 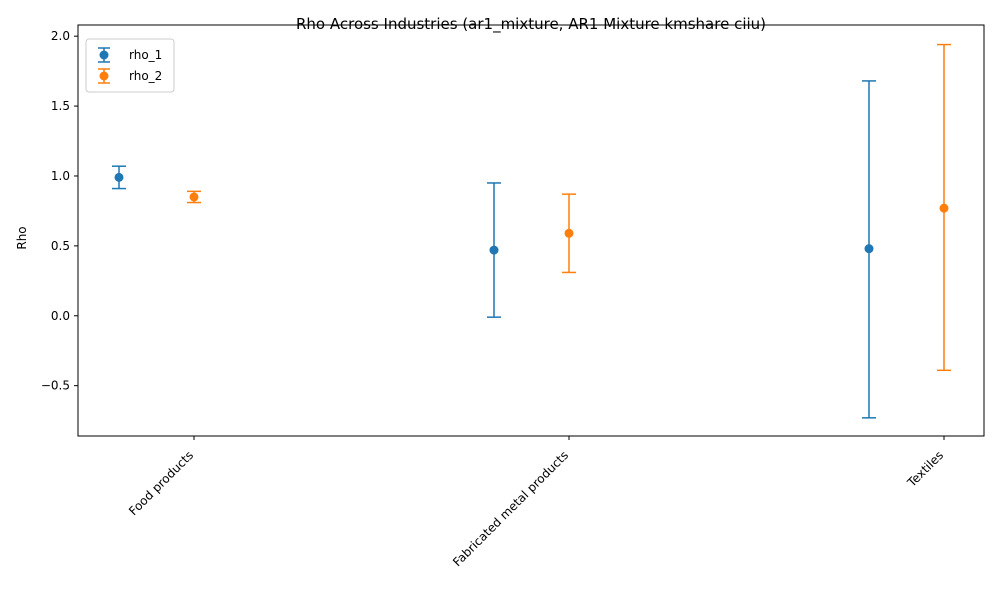 What do you see at coordinates (60, 106) in the screenshot?
I see `y-tick-label: 1.5` at bounding box center [60, 106].